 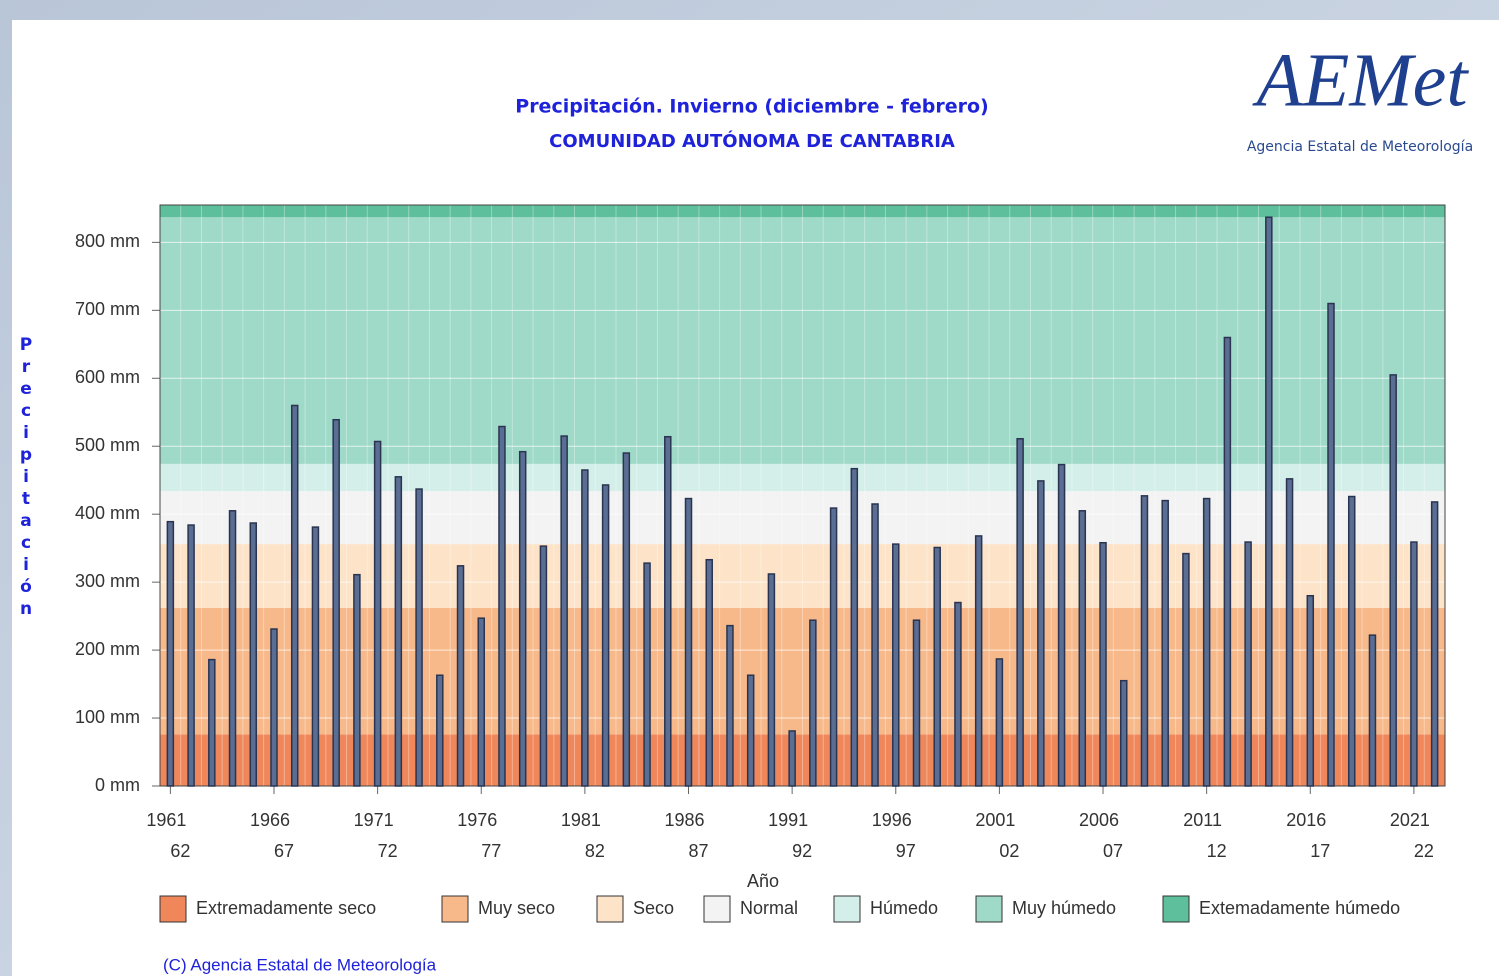 I want to click on x-tick-label: 72, so click(x=388, y=851).